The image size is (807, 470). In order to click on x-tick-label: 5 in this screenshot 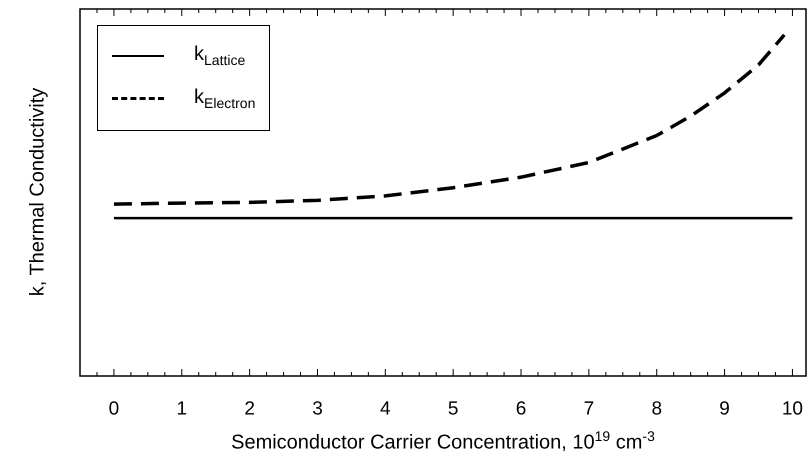, I will do `click(453, 409)`.